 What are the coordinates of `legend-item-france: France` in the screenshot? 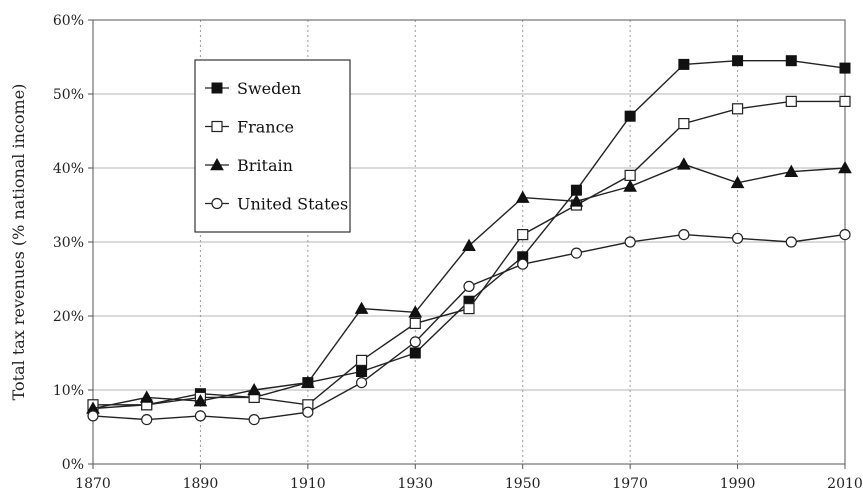 It's located at (249, 127).